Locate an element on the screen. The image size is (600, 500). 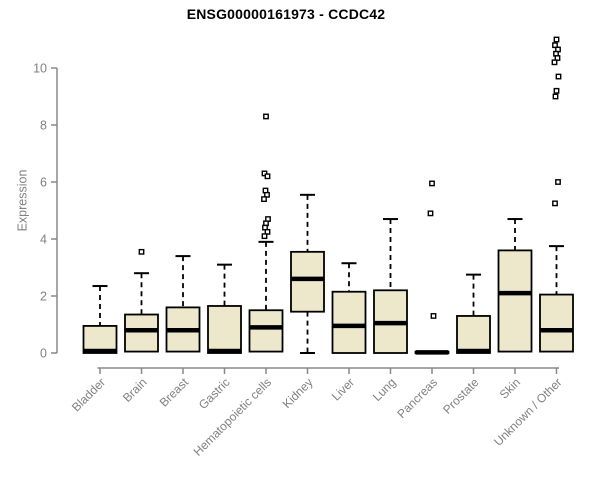
x-tick-label: Liver is located at coordinates (343, 389).